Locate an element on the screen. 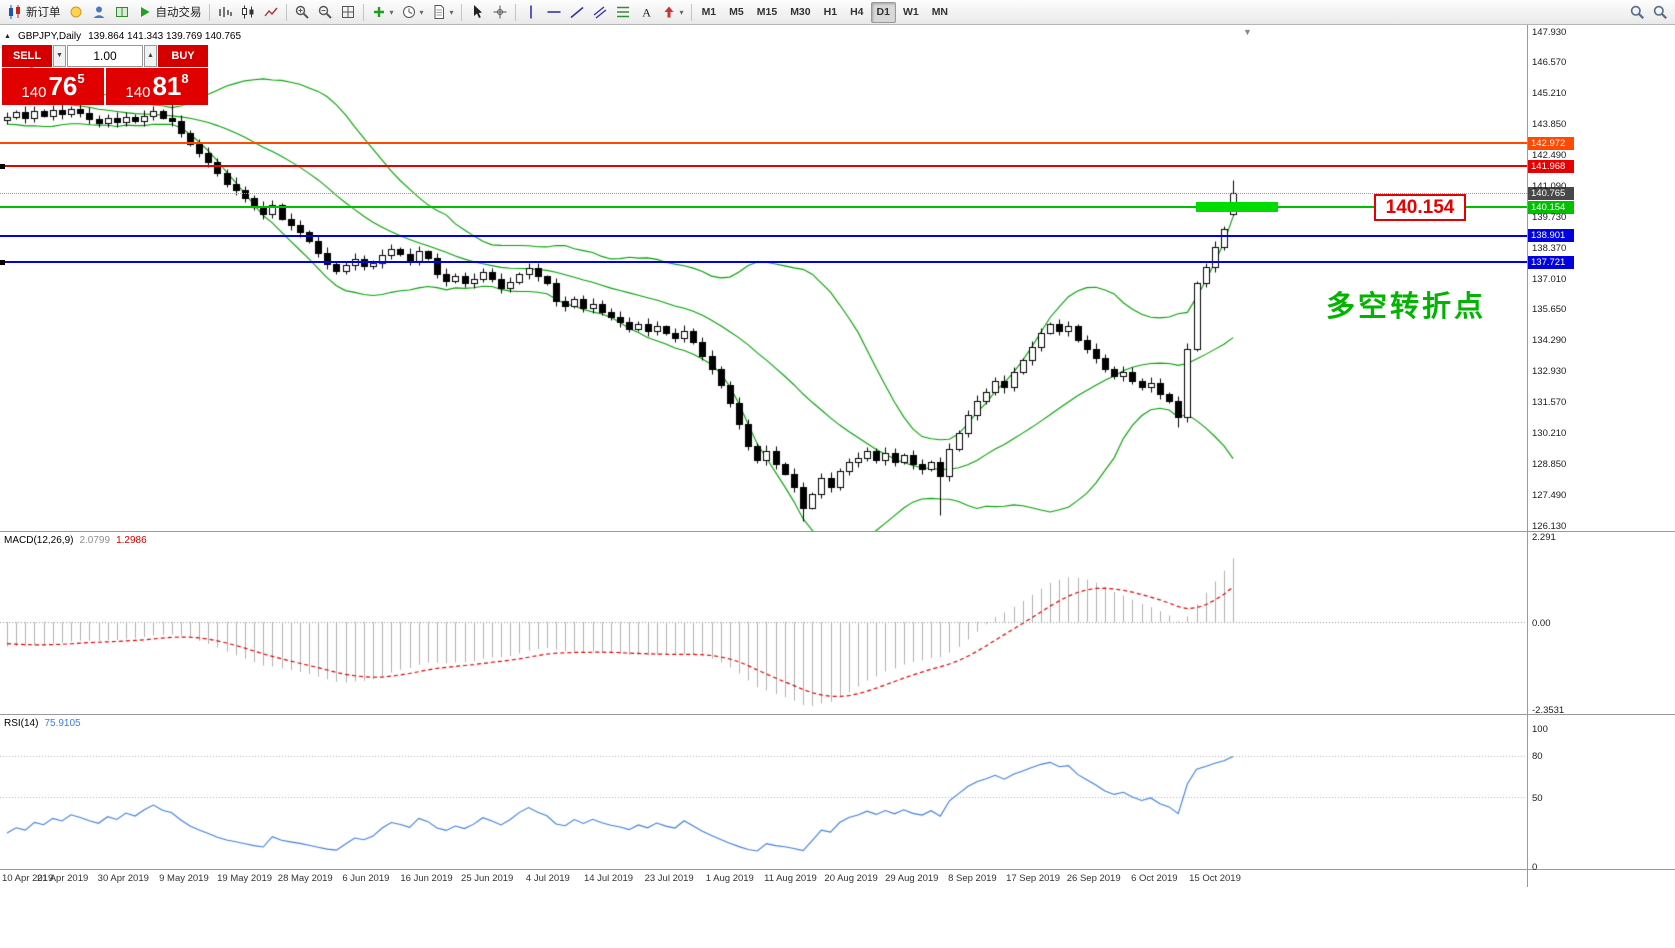  sell-price-button: 140 76 5 is located at coordinates (53, 86).